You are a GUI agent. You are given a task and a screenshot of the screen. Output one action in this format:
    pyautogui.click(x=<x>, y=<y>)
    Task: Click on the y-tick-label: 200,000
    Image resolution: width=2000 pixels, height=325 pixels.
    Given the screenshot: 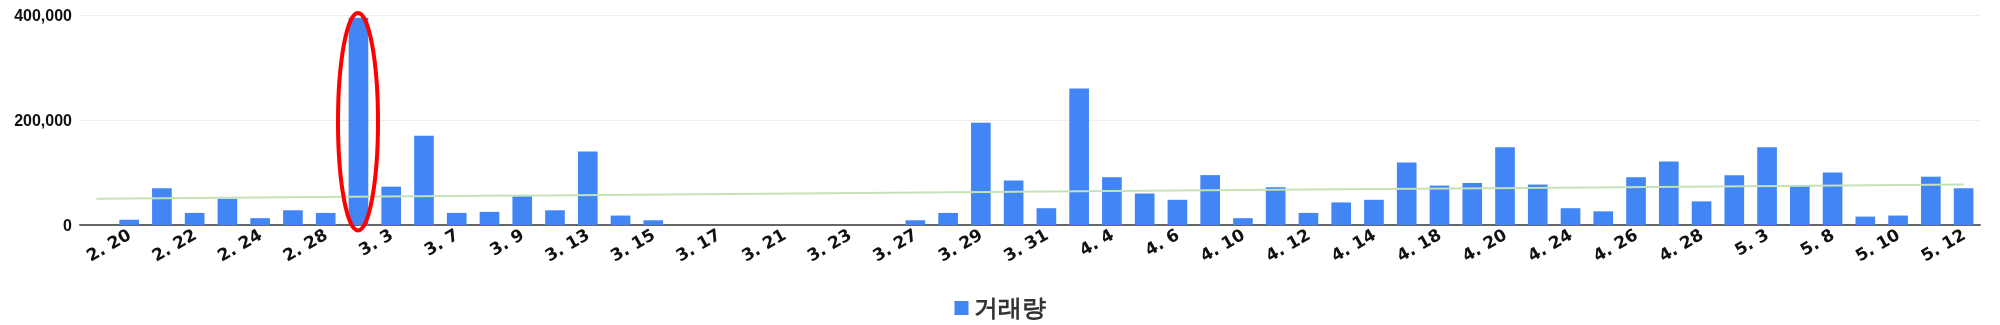 What is the action you would take?
    pyautogui.click(x=43, y=120)
    